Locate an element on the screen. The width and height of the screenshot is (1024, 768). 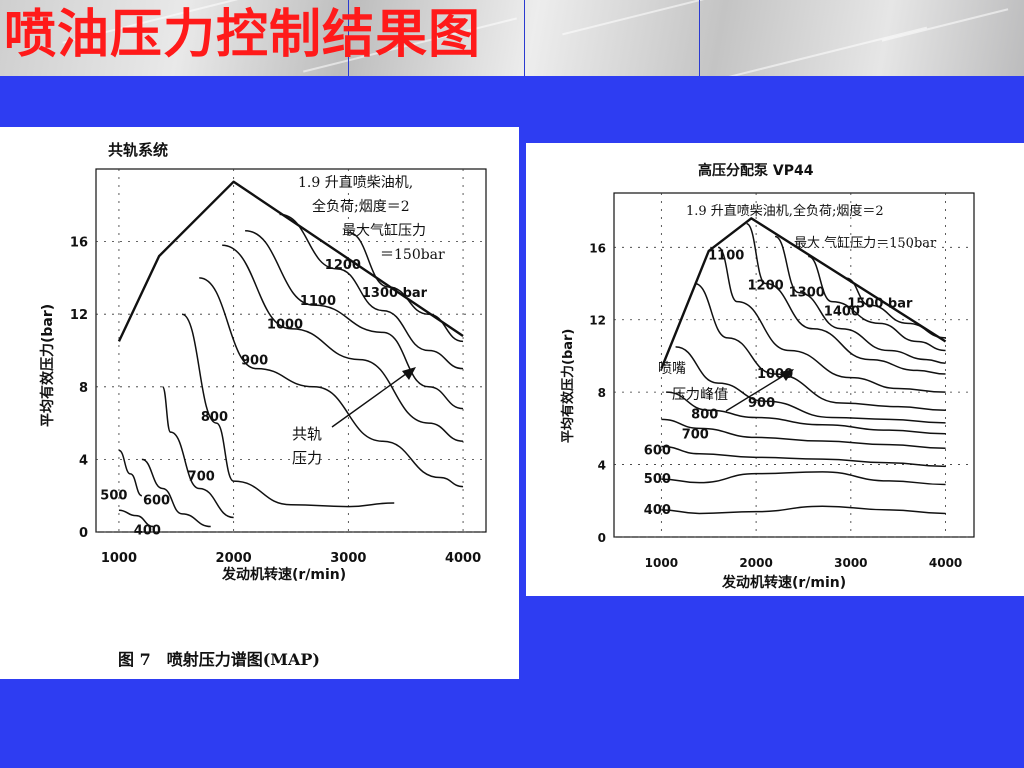
annotation-line-1: 1.9 升直喷柴油机,全负荷;烟度＝2 is located at coordinates (785, 211).